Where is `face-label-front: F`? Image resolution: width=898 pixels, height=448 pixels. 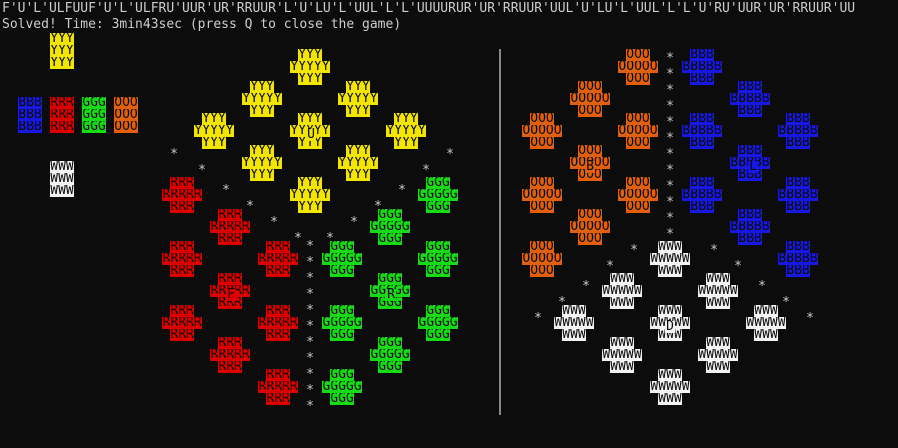 face-label-front: F is located at coordinates (231, 294).